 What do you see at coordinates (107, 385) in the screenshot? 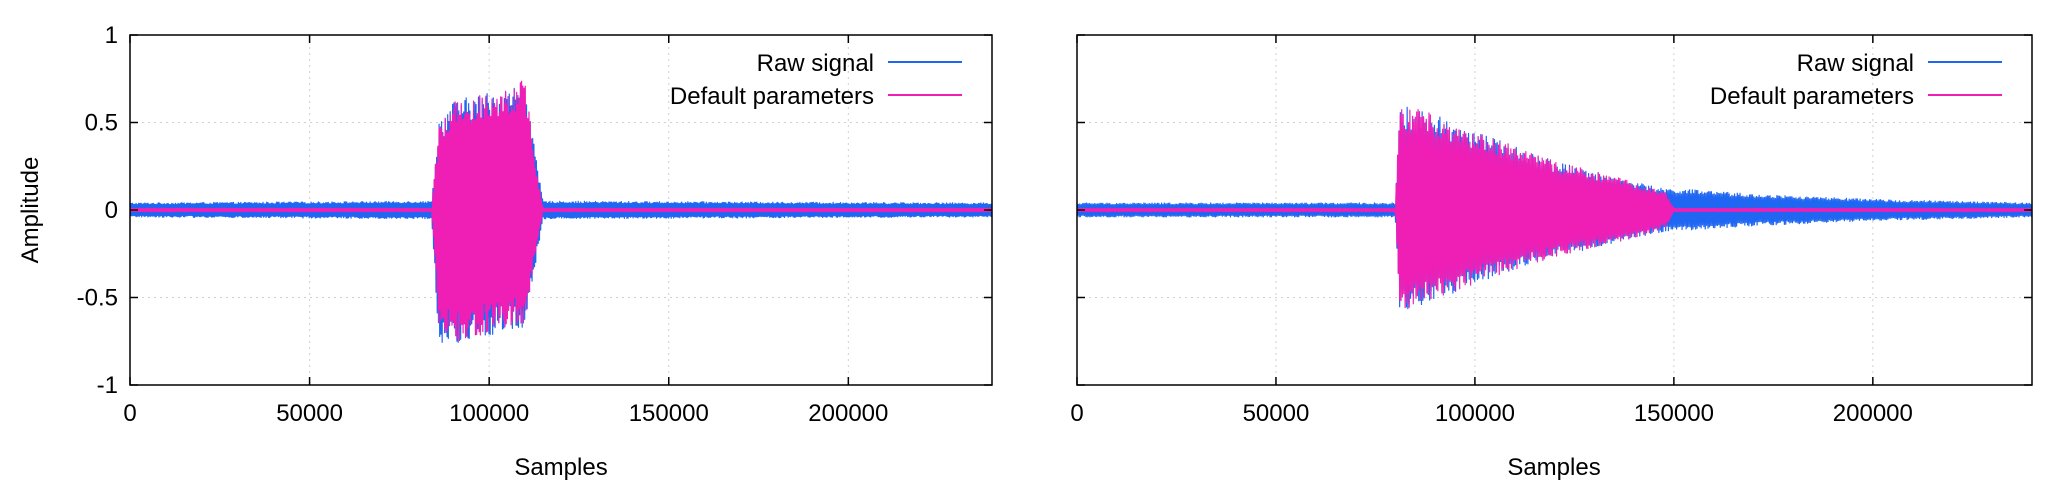
I see `y-tick-label: -1` at bounding box center [107, 385].